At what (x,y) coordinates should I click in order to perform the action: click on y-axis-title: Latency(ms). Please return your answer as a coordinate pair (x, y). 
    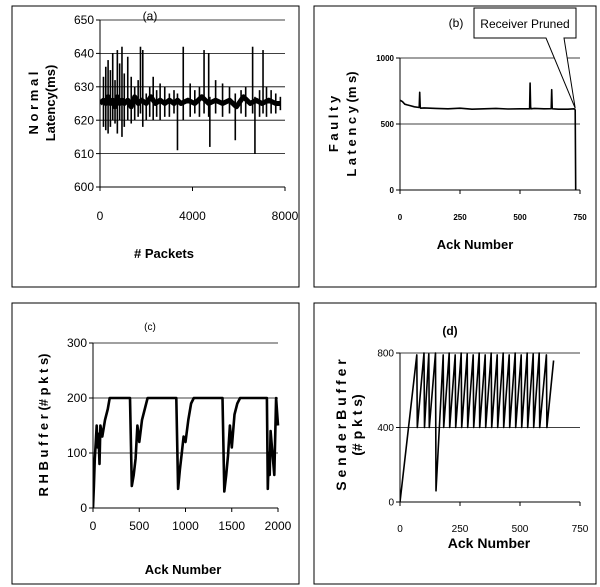
    Looking at the image, I should click on (50, 103).